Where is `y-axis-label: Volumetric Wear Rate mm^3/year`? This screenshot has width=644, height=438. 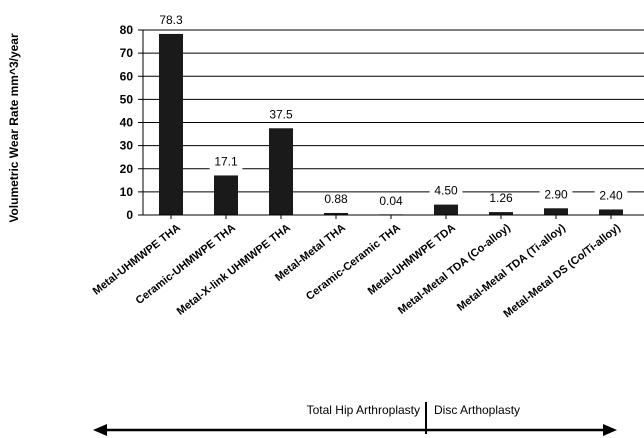
y-axis-label: Volumetric Wear Rate mm^3/year is located at coordinates (14, 128).